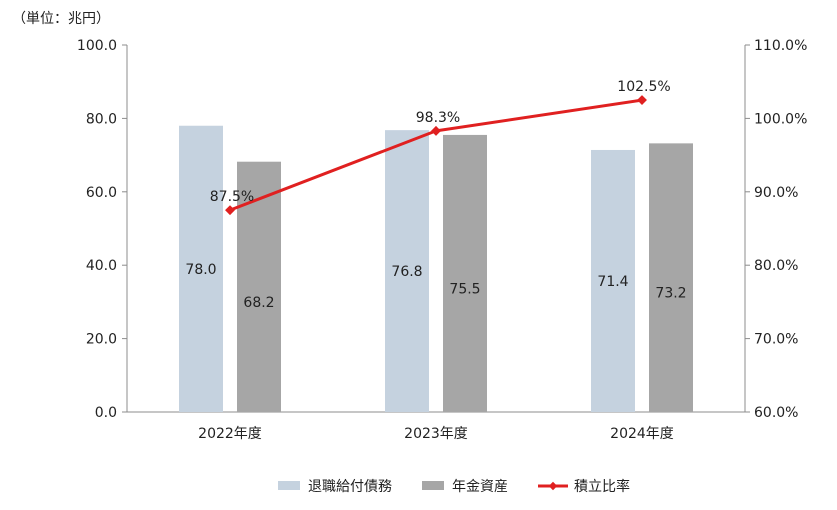 The width and height of the screenshot is (837, 510). I want to click on legend-swatch-obligation, so click(289, 485).